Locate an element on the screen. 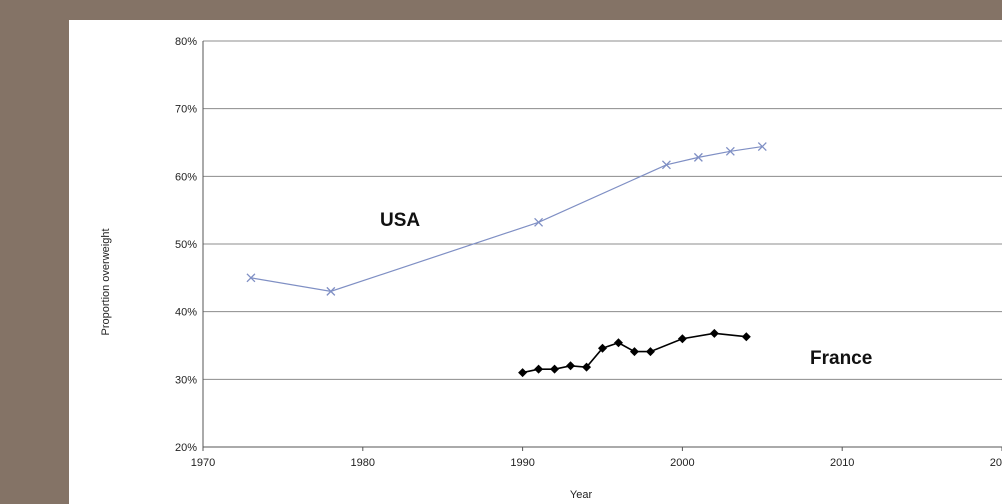 This screenshot has width=1002, height=504. y-tick-label: 20% is located at coordinates (186, 448).